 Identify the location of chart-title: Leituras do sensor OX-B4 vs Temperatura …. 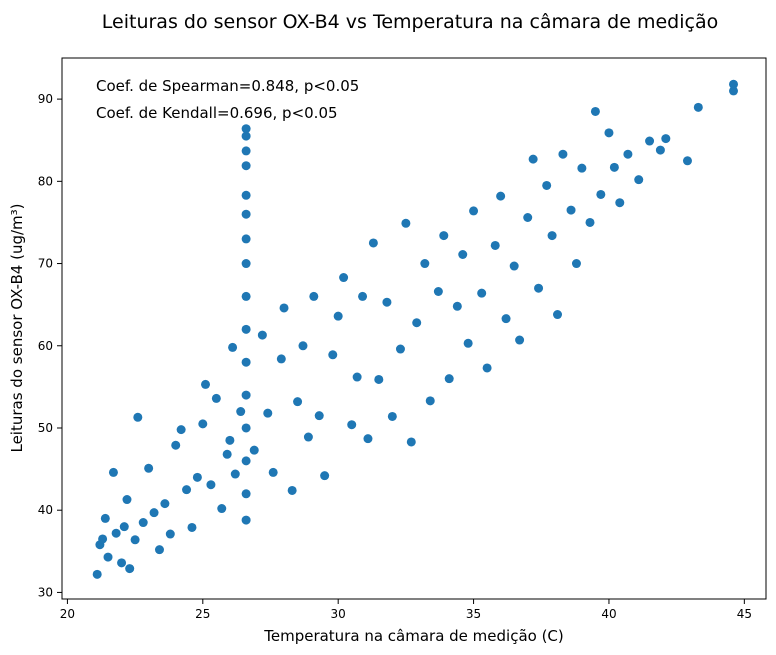
(410, 22).